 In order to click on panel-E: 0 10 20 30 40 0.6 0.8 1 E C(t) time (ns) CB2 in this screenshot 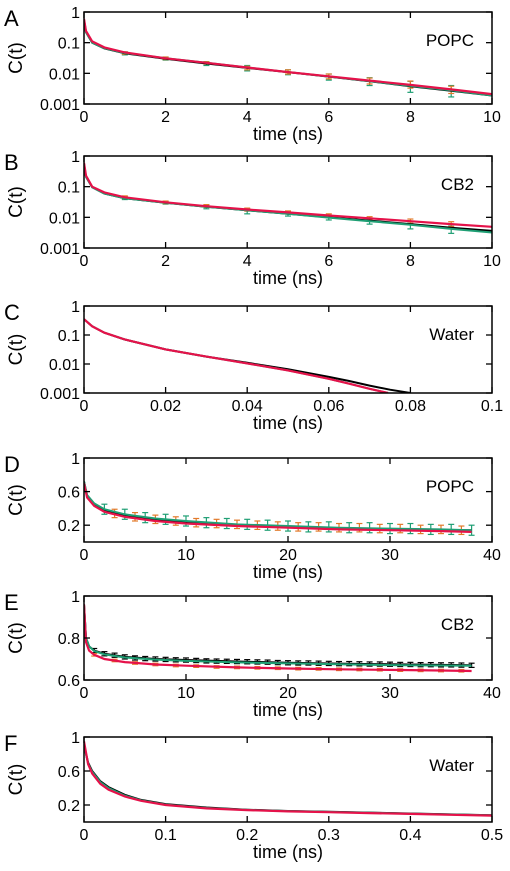, I will do `click(252, 654)`.